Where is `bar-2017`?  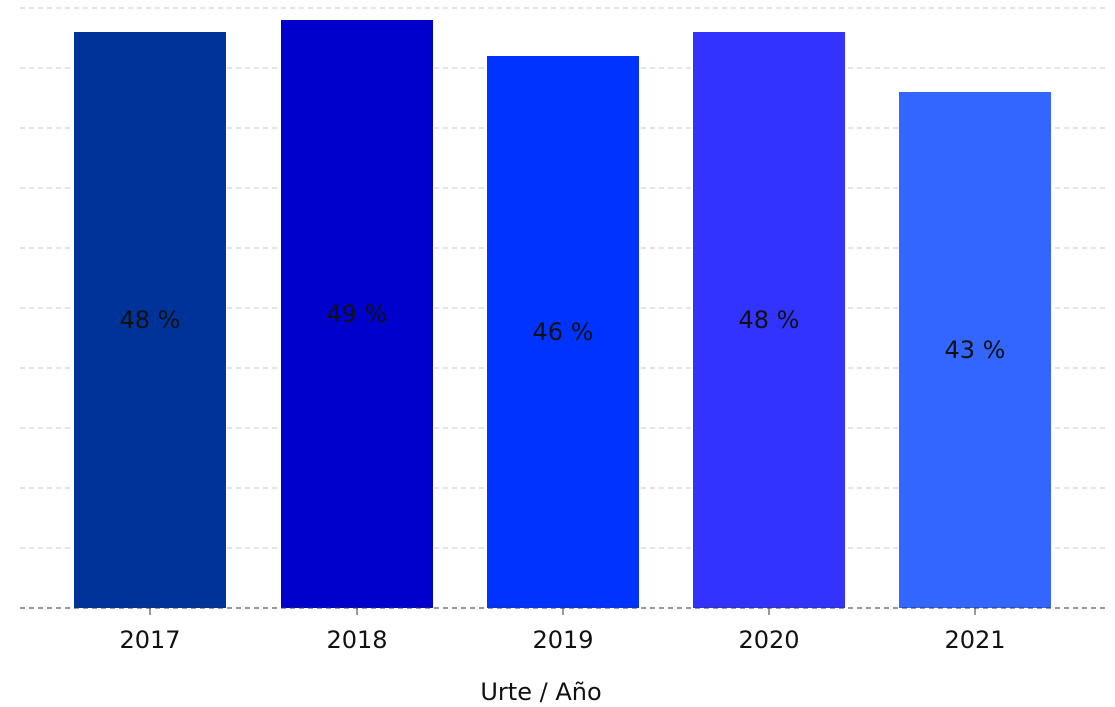
bar-2017 is located at coordinates (150, 320).